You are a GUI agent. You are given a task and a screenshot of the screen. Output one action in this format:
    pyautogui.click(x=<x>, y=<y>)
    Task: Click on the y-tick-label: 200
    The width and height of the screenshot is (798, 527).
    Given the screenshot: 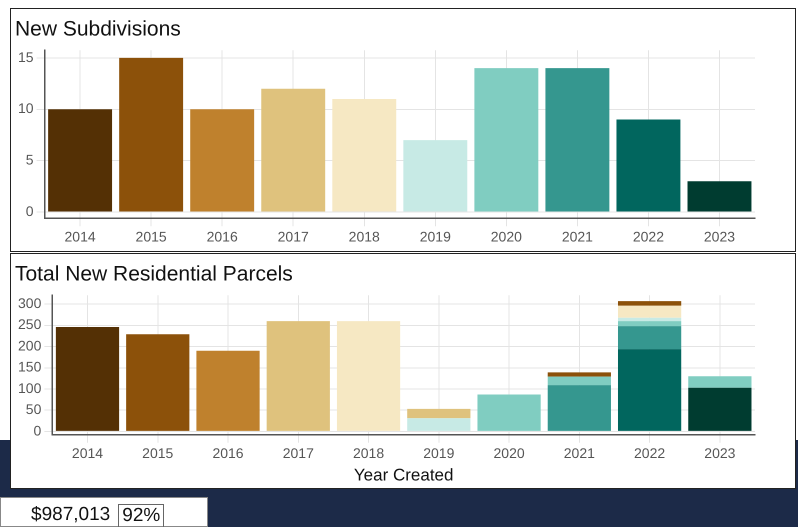 What is the action you would take?
    pyautogui.click(x=30, y=345)
    